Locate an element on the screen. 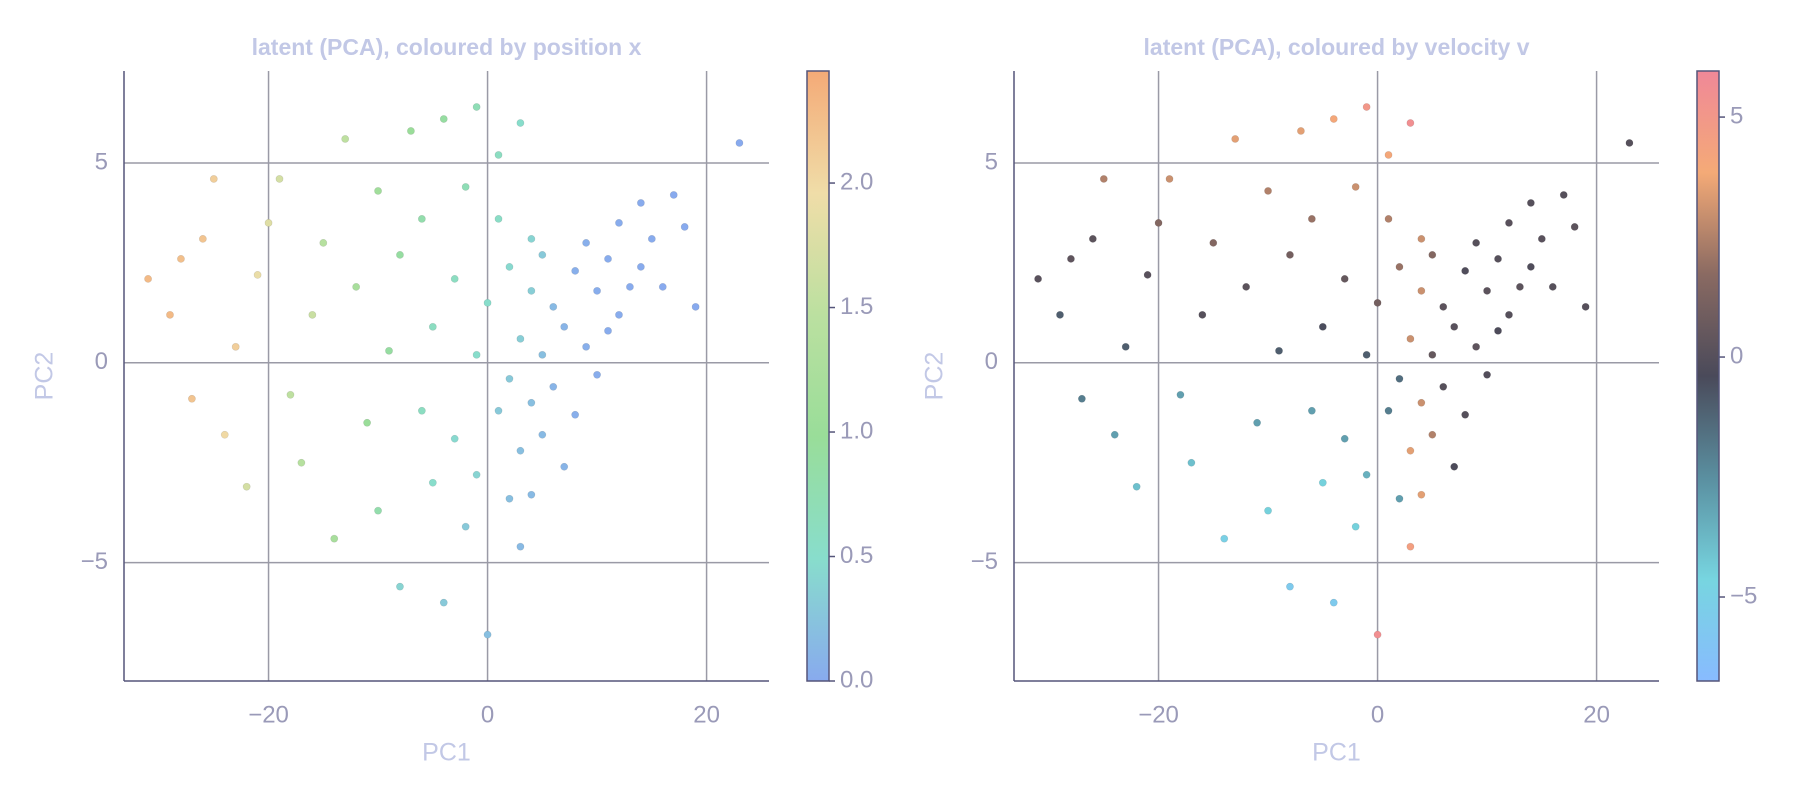  x-tick-label: −20 is located at coordinates (1158, 714).